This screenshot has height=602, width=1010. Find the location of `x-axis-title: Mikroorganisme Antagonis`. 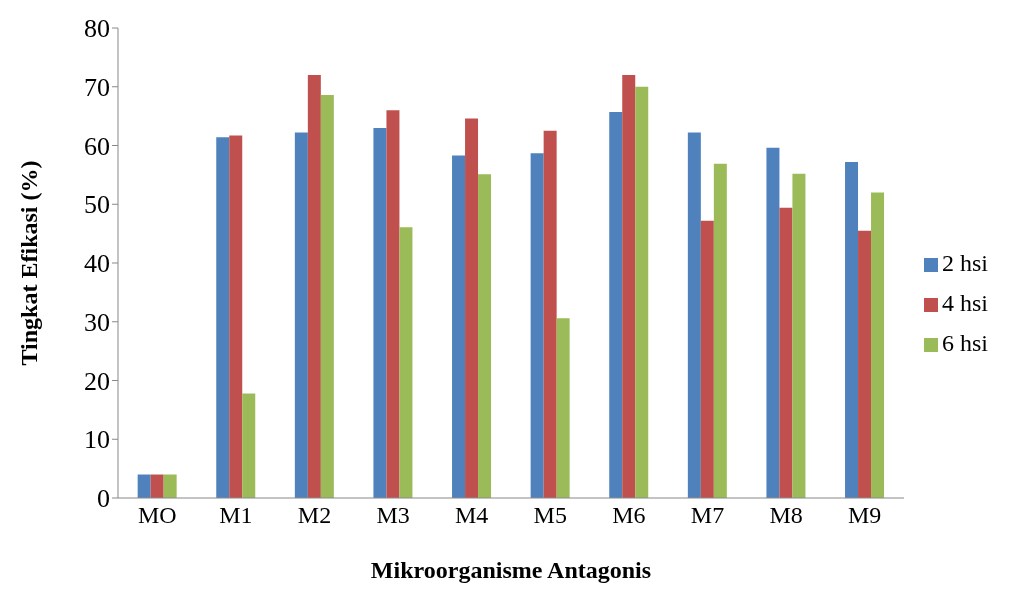

x-axis-title: Mikroorganisme Antagonis is located at coordinates (511, 570).